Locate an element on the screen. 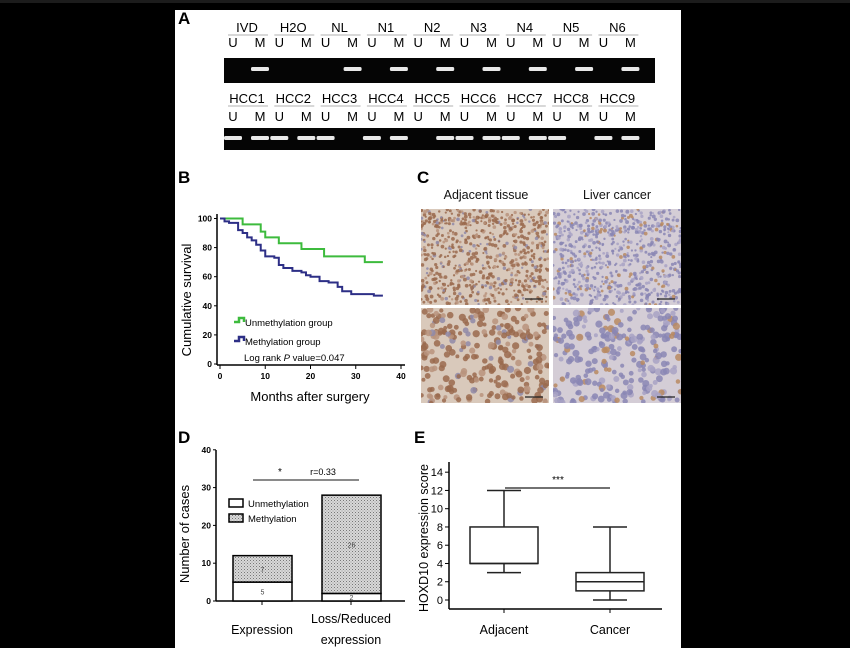 Image resolution: width=850 pixels, height=648 pixels. svg-text: 26 is located at coordinates (352, 545).